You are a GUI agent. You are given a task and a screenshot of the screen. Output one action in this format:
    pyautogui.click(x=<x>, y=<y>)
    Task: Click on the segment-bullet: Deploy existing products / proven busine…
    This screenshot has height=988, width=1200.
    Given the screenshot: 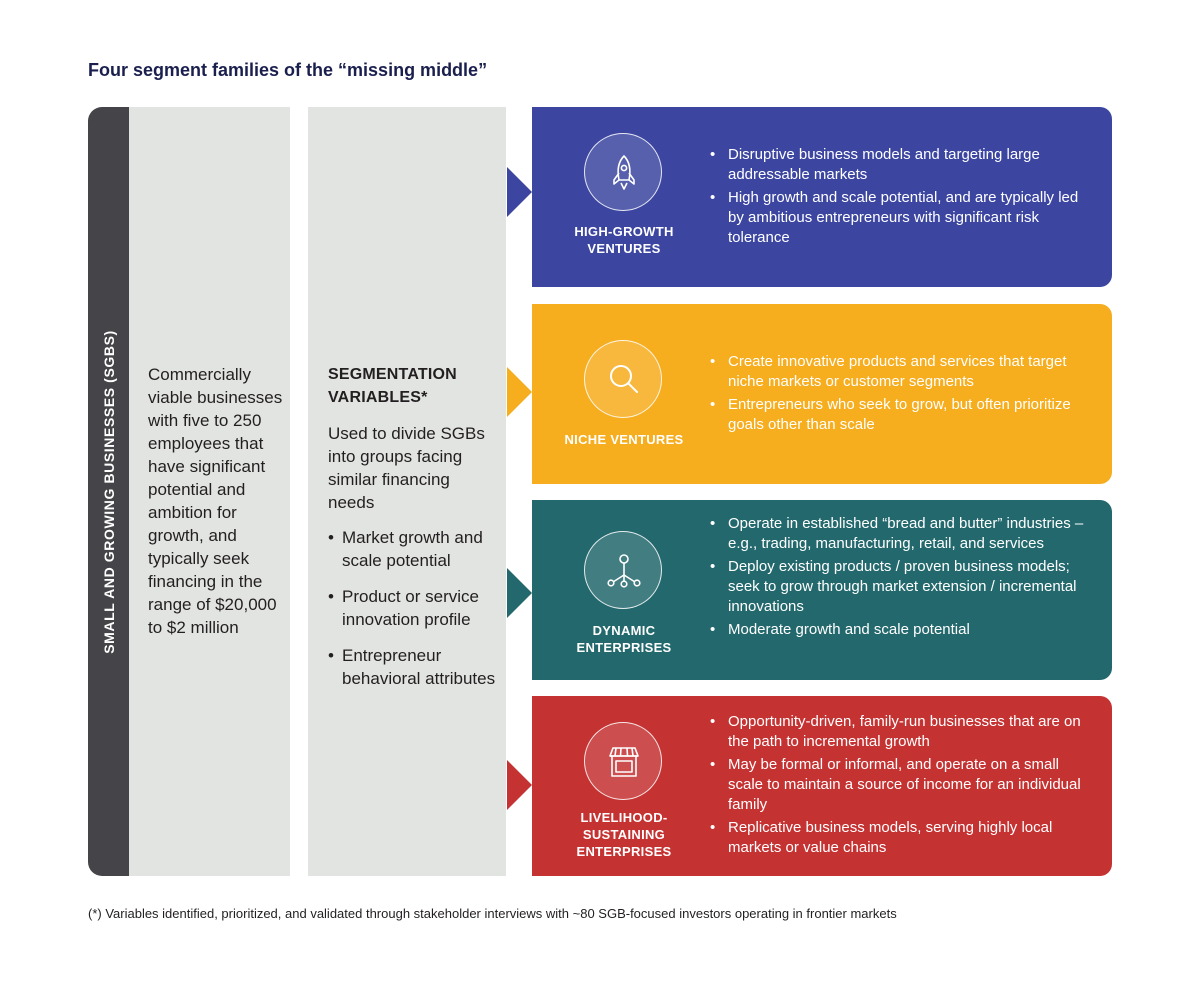 What is the action you would take?
    pyautogui.click(x=898, y=587)
    